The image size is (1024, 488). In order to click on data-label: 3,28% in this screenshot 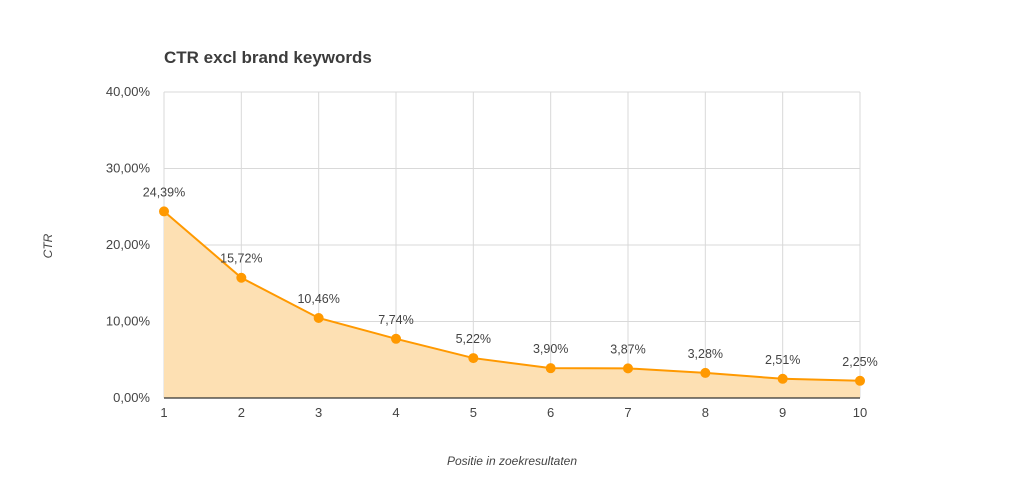, I will do `click(705, 354)`.